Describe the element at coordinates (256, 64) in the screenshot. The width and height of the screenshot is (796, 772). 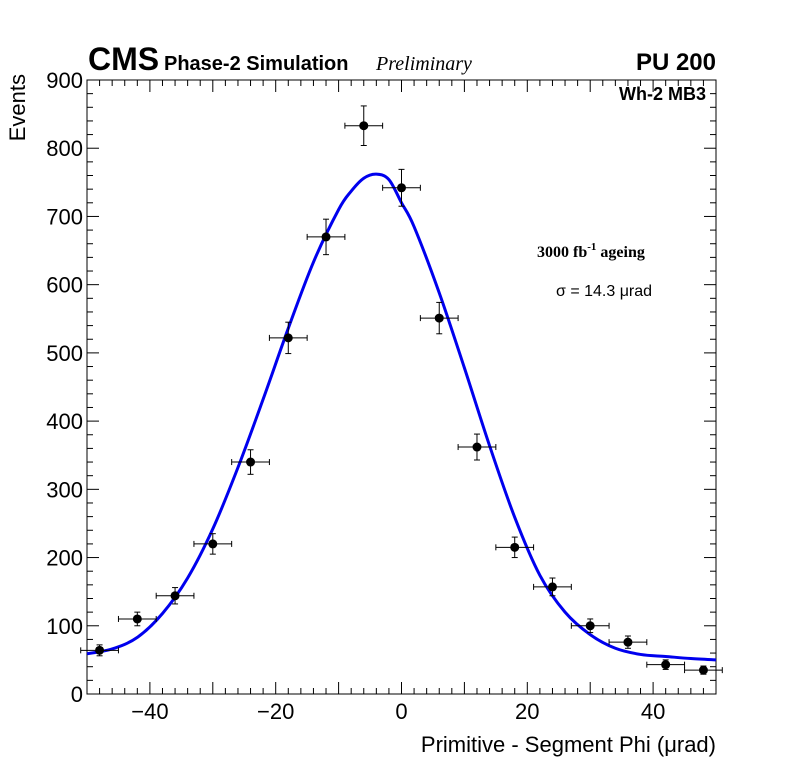
I see `subtitle-label: Phase-2 Simulation` at that location.